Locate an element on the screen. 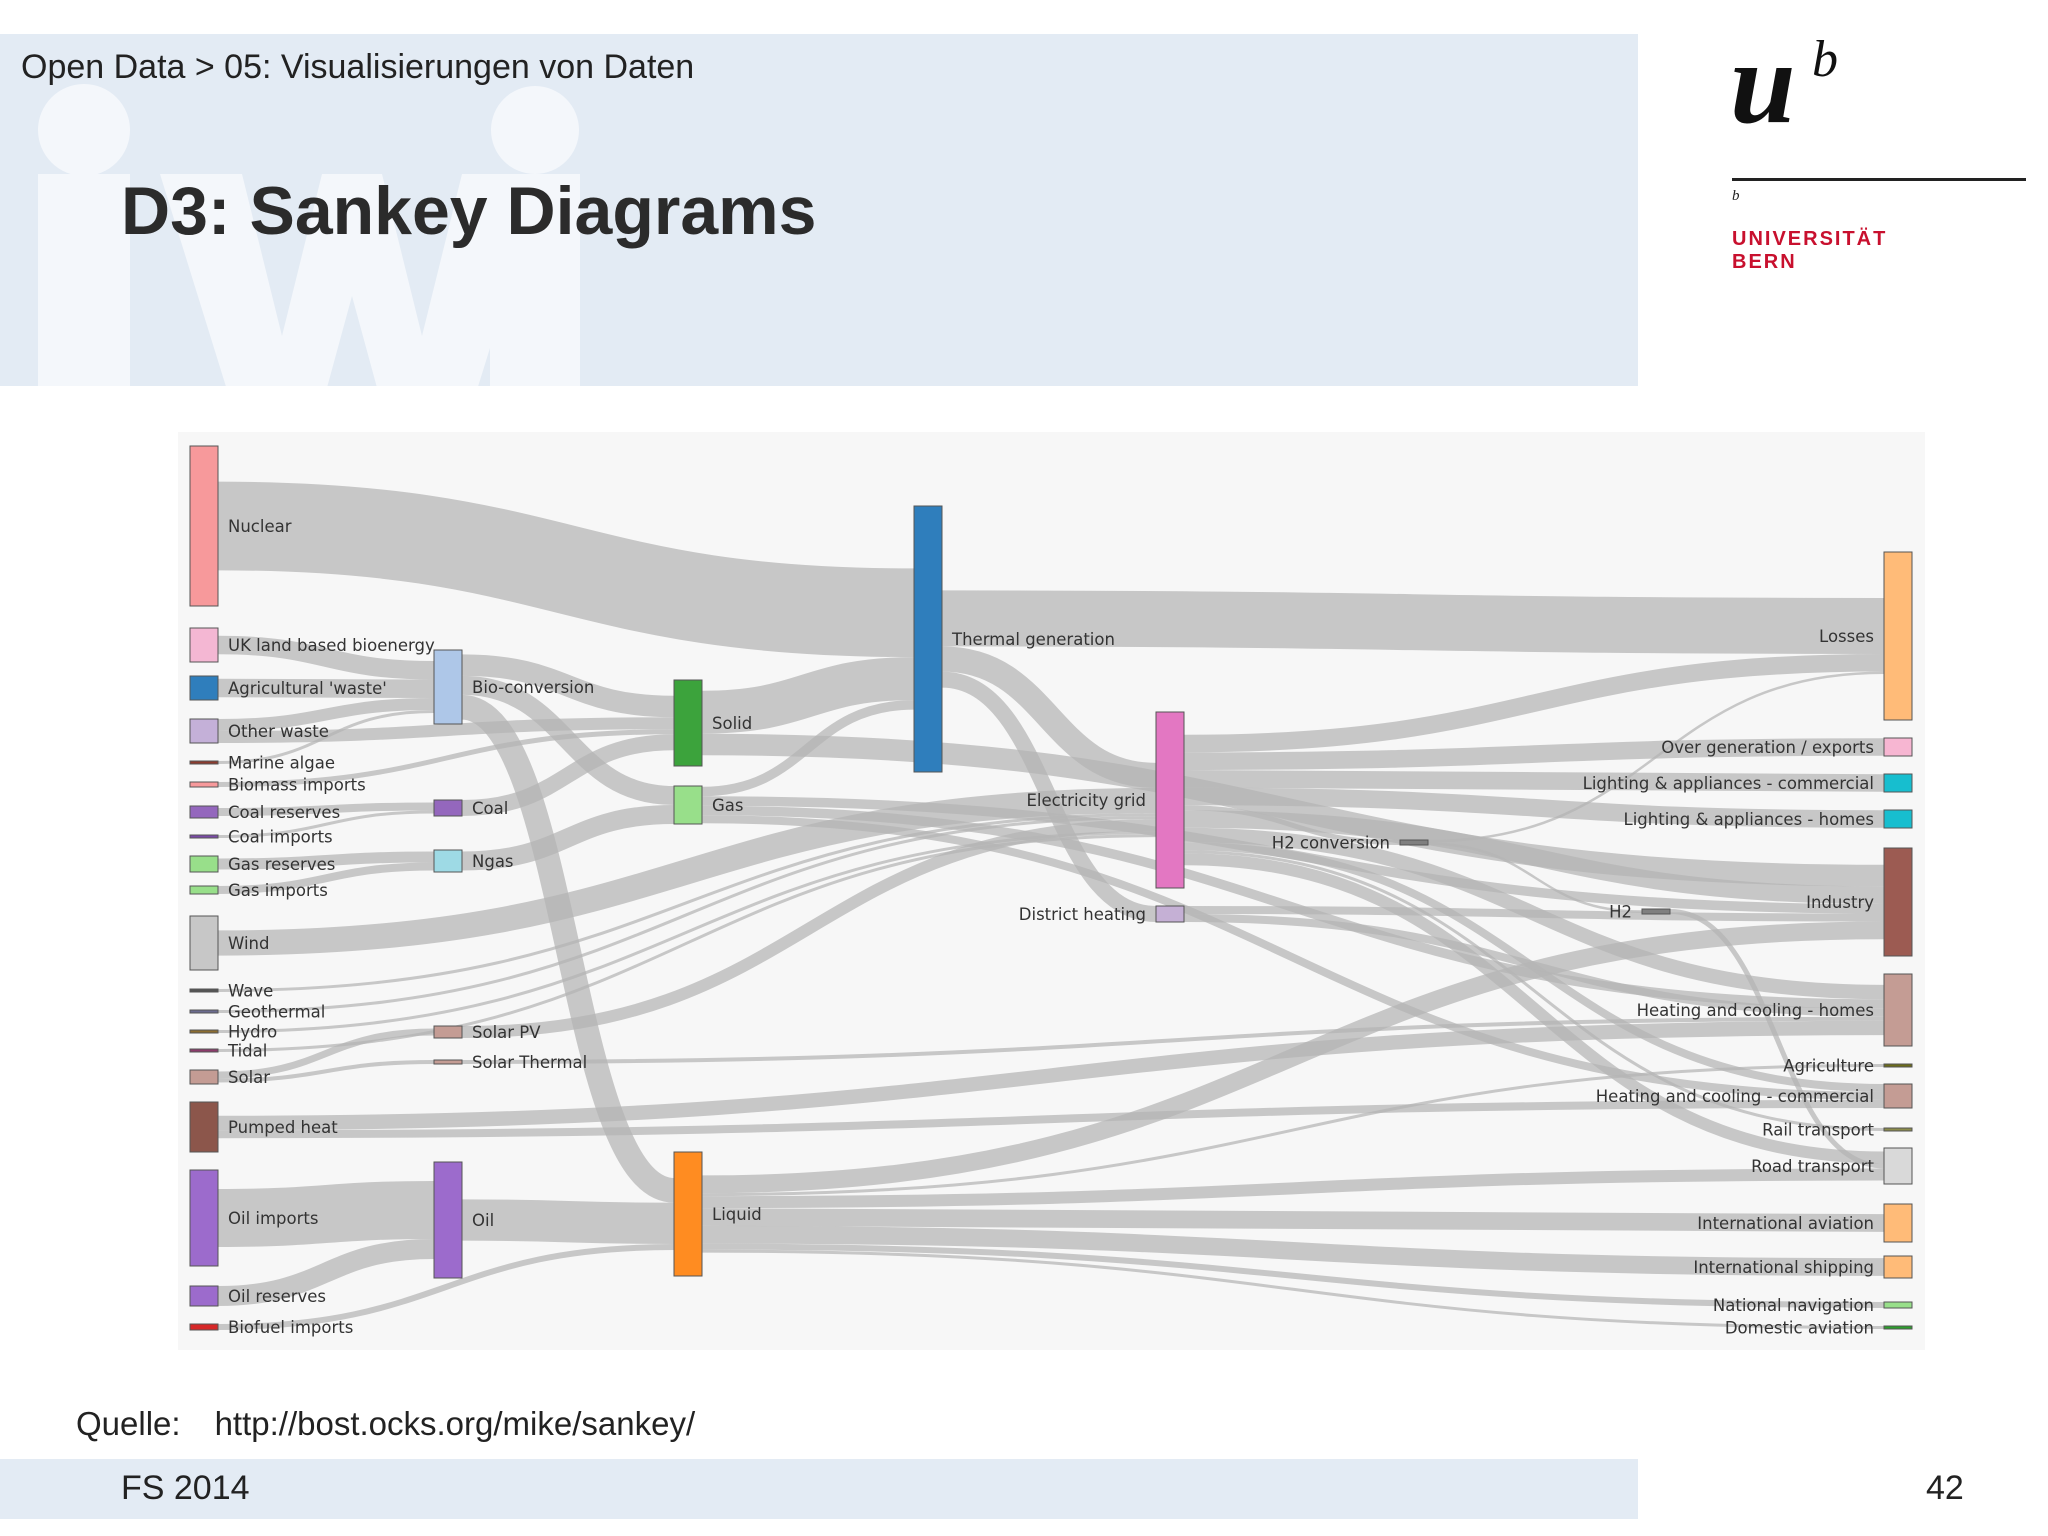  sankey-node-nat_nav is located at coordinates (1898, 1305).